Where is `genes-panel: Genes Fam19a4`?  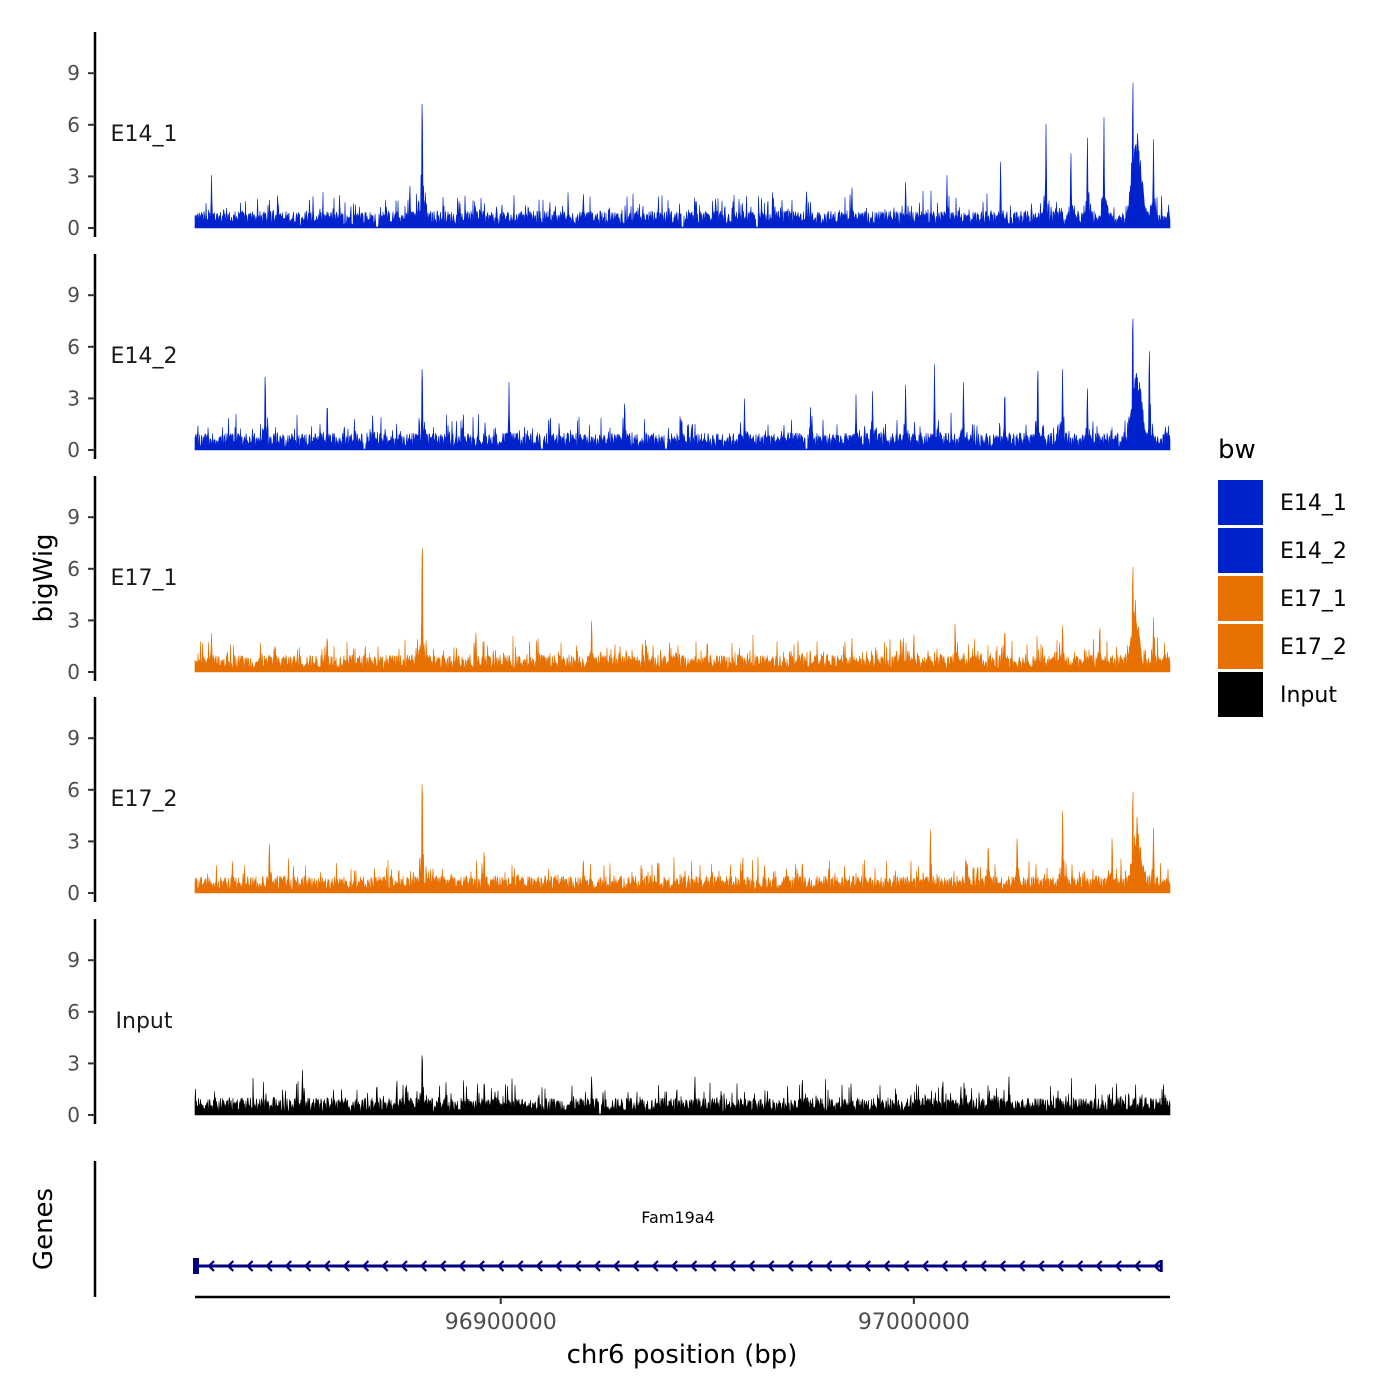 genes-panel: Genes Fam19a4 is located at coordinates (596, 1229).